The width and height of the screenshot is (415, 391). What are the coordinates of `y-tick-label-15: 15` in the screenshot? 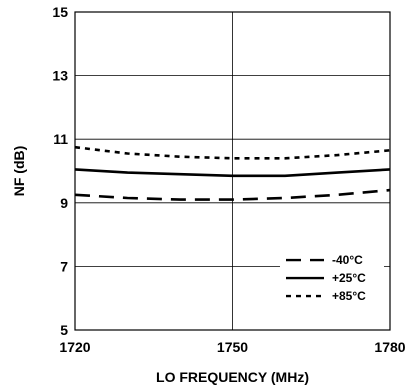 It's located at (60, 12).